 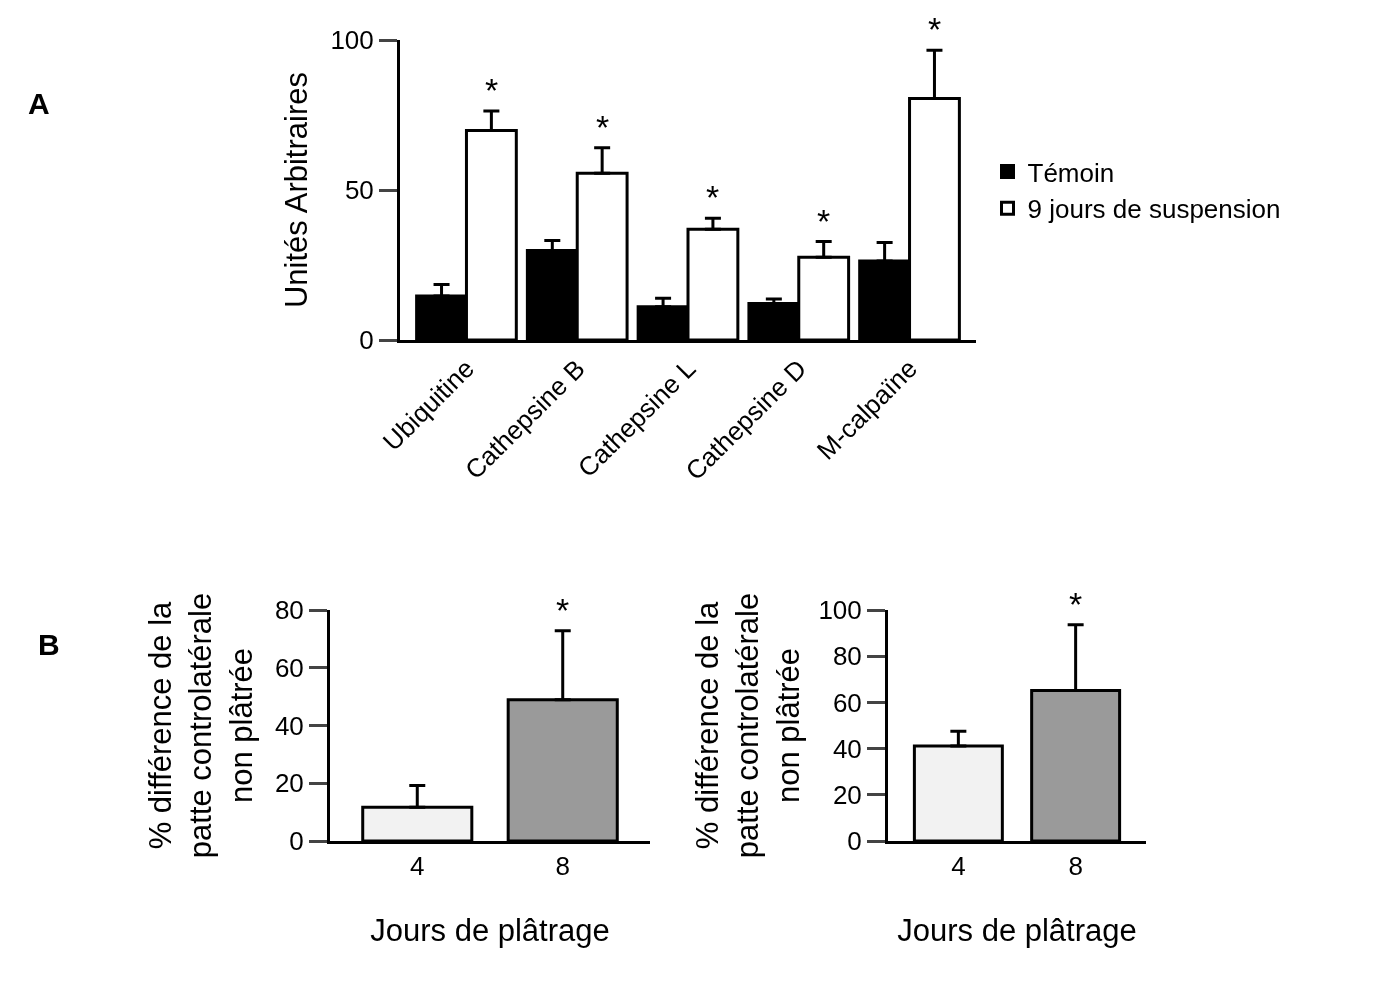 I want to click on legend-label: Témoin, so click(x=1071, y=172).